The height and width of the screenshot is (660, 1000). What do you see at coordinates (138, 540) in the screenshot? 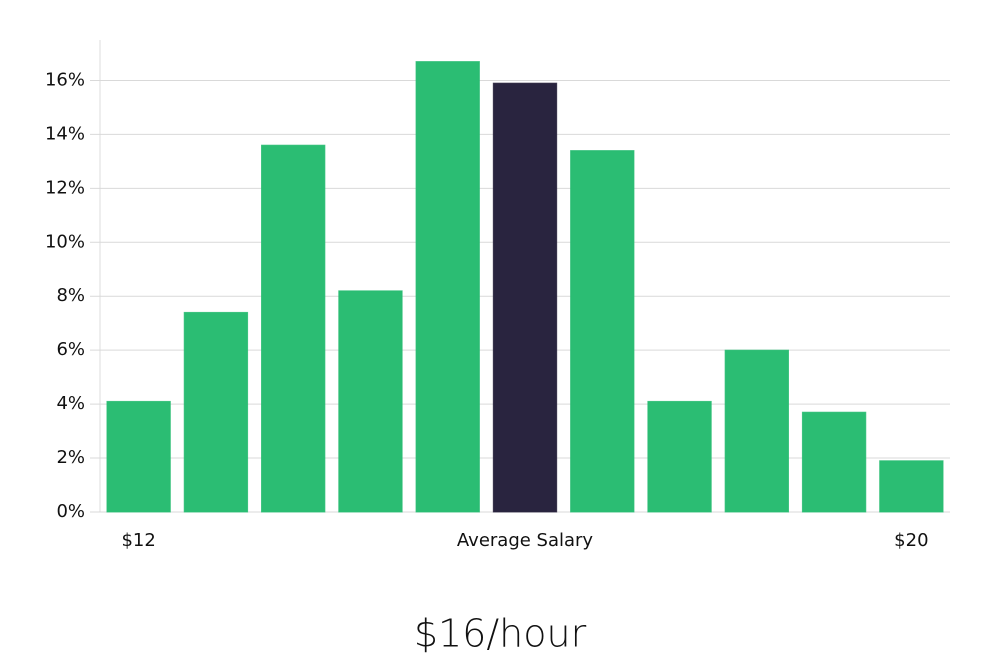
I see `x-tick-label: $12` at bounding box center [138, 540].